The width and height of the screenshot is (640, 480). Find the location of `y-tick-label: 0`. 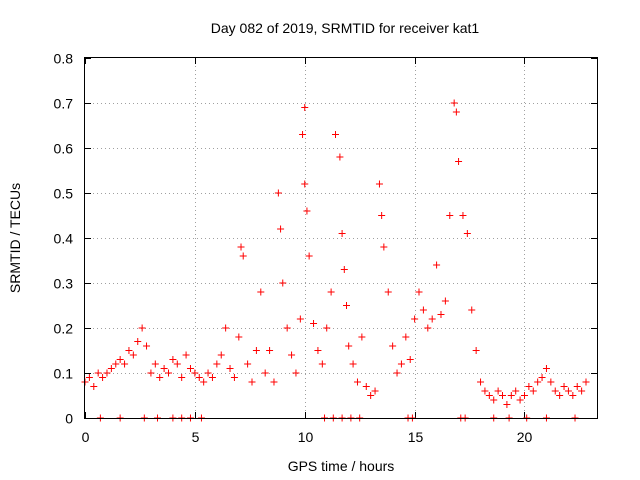

y-tick-label: 0 is located at coordinates (69, 419).